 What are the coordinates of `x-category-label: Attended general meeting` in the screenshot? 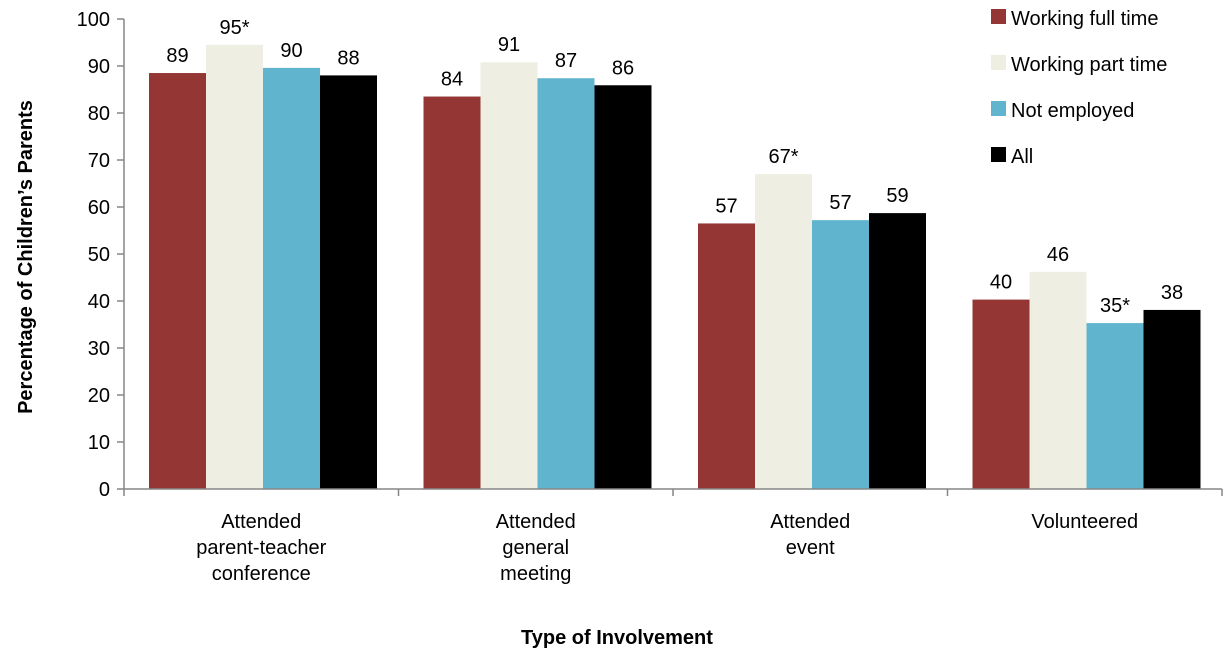 It's located at (536, 548).